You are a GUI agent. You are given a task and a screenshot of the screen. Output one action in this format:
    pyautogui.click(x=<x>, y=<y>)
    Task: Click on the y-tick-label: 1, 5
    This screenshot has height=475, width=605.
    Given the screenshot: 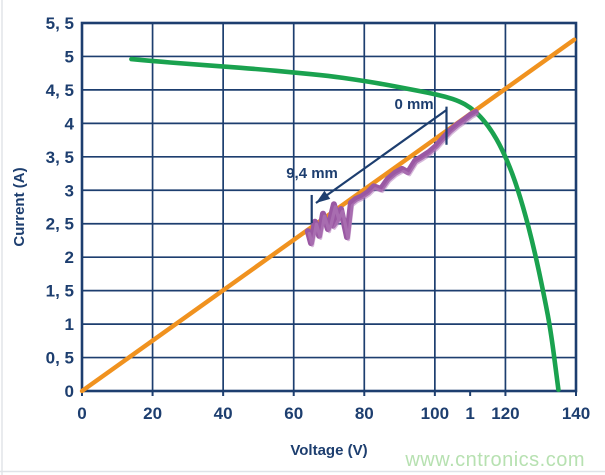 What is the action you would take?
    pyautogui.click(x=60, y=291)
    